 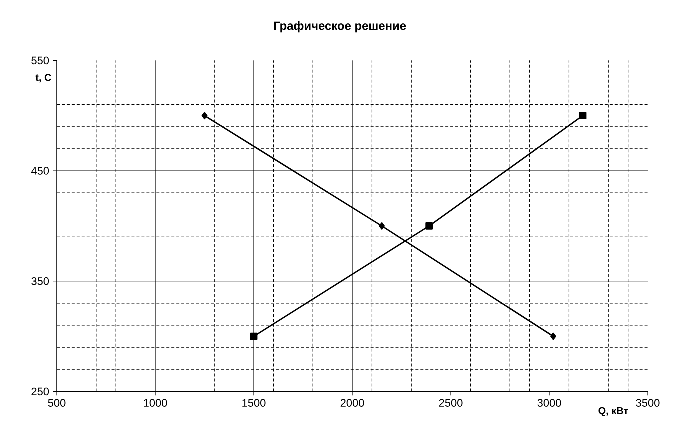 What do you see at coordinates (550, 403) in the screenshot?
I see `x-tick-label: 3000` at bounding box center [550, 403].